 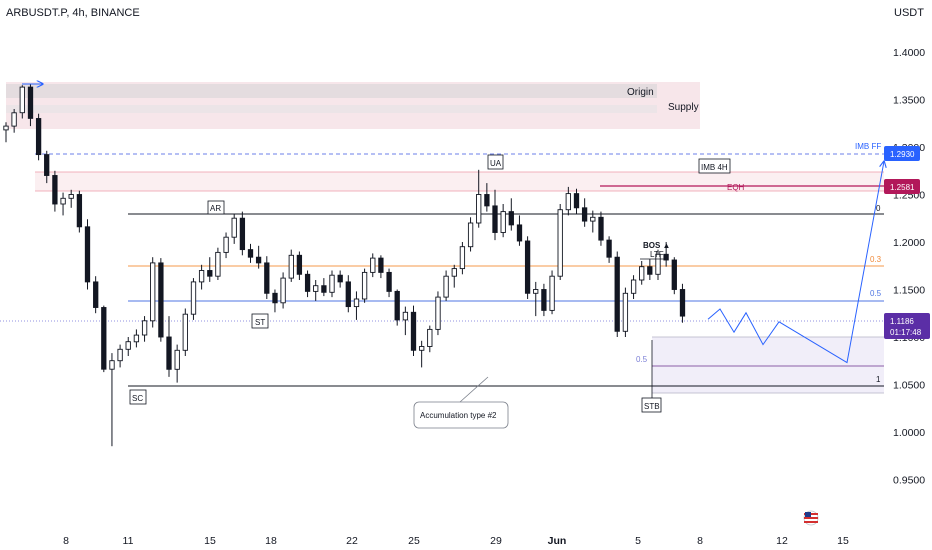 What do you see at coordinates (902, 321) in the screenshot?
I see `last-price-text: 1.1186` at bounding box center [902, 321].